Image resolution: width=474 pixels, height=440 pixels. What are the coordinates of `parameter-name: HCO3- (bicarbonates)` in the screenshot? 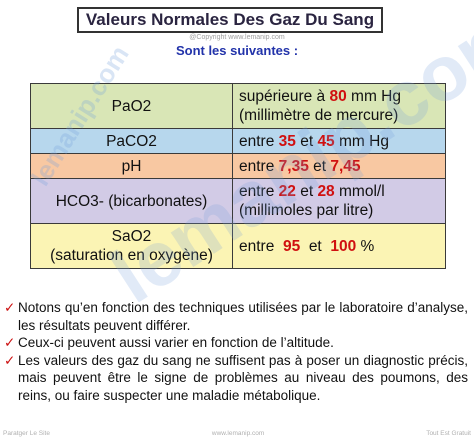 It's located at (131, 201).